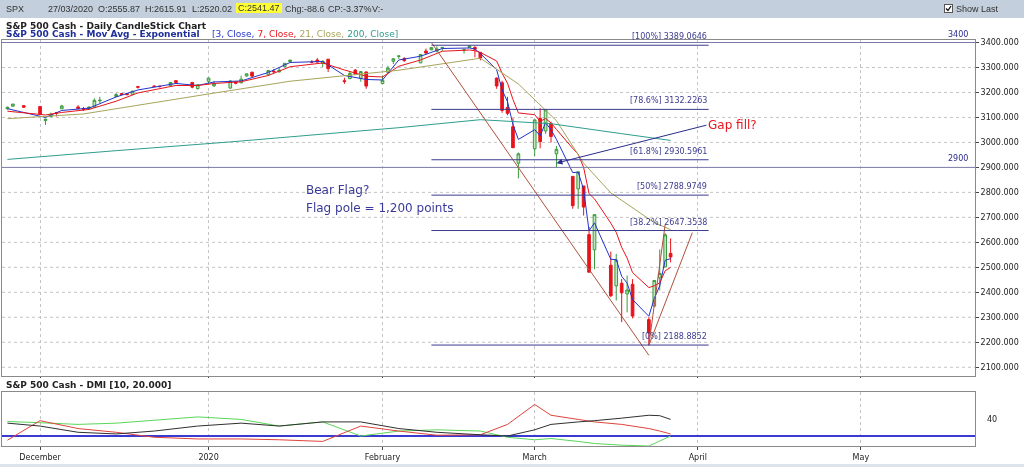 This screenshot has height=467, width=1024. Describe the element at coordinates (999, 318) in the screenshot. I see `y-tick-label: 2300.000` at that location.